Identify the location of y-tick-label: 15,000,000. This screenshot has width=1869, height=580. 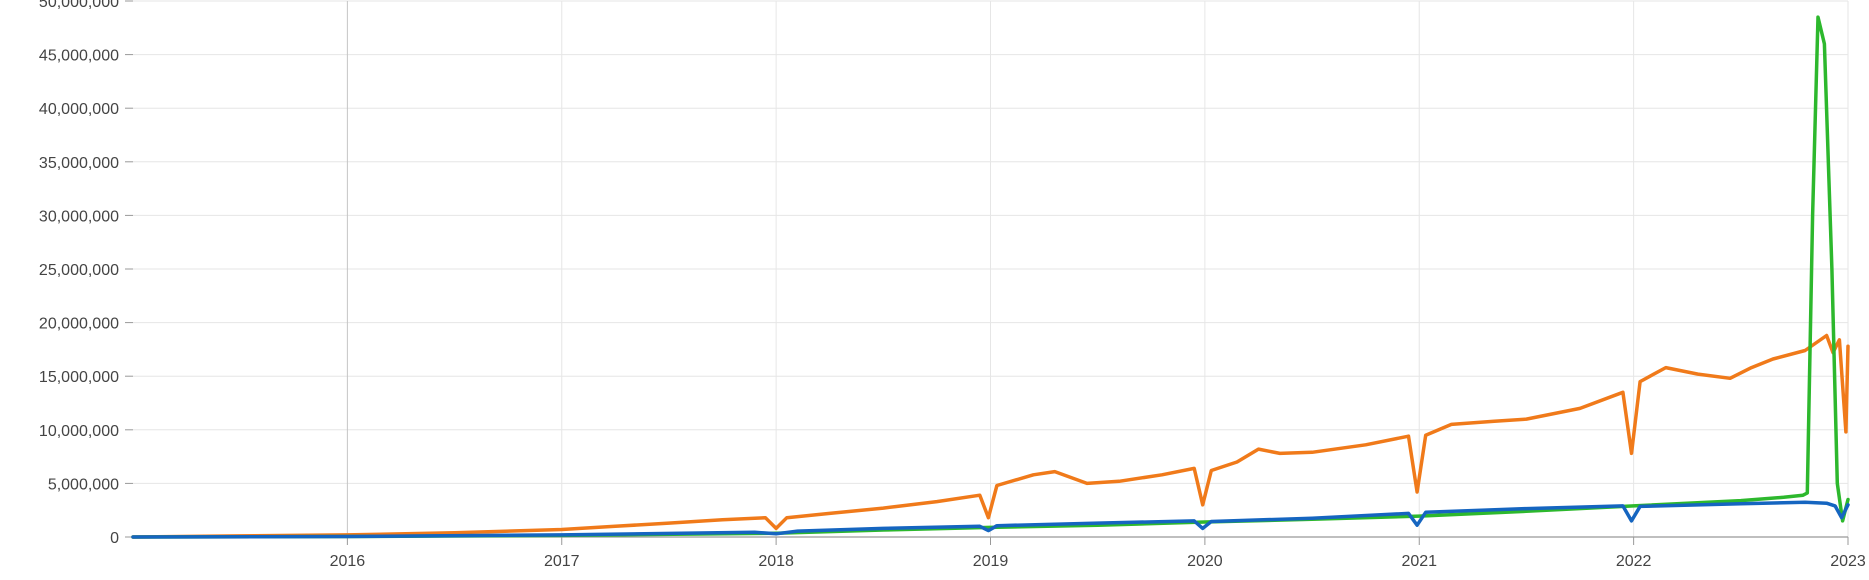
(79, 377).